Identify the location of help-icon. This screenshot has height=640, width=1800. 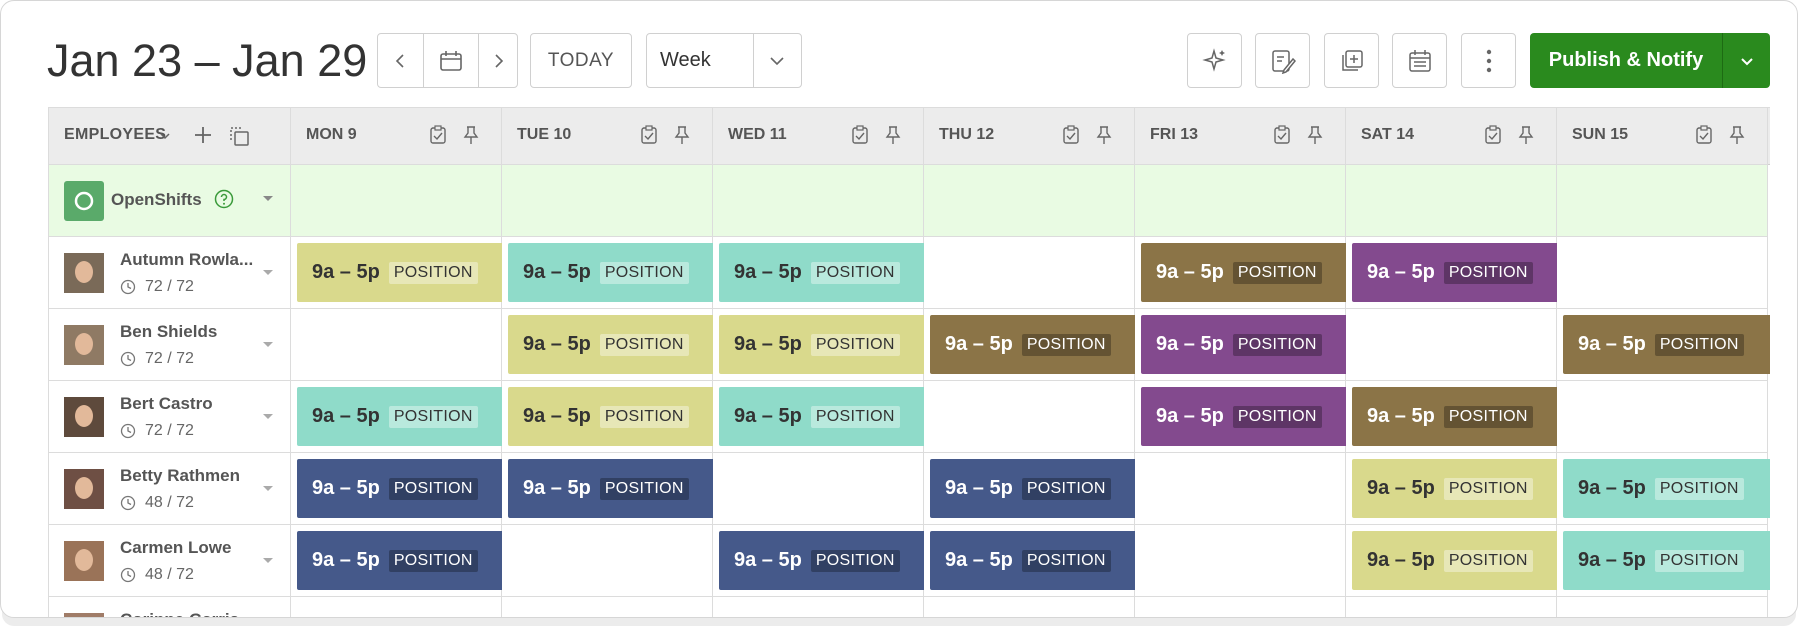
(224, 199).